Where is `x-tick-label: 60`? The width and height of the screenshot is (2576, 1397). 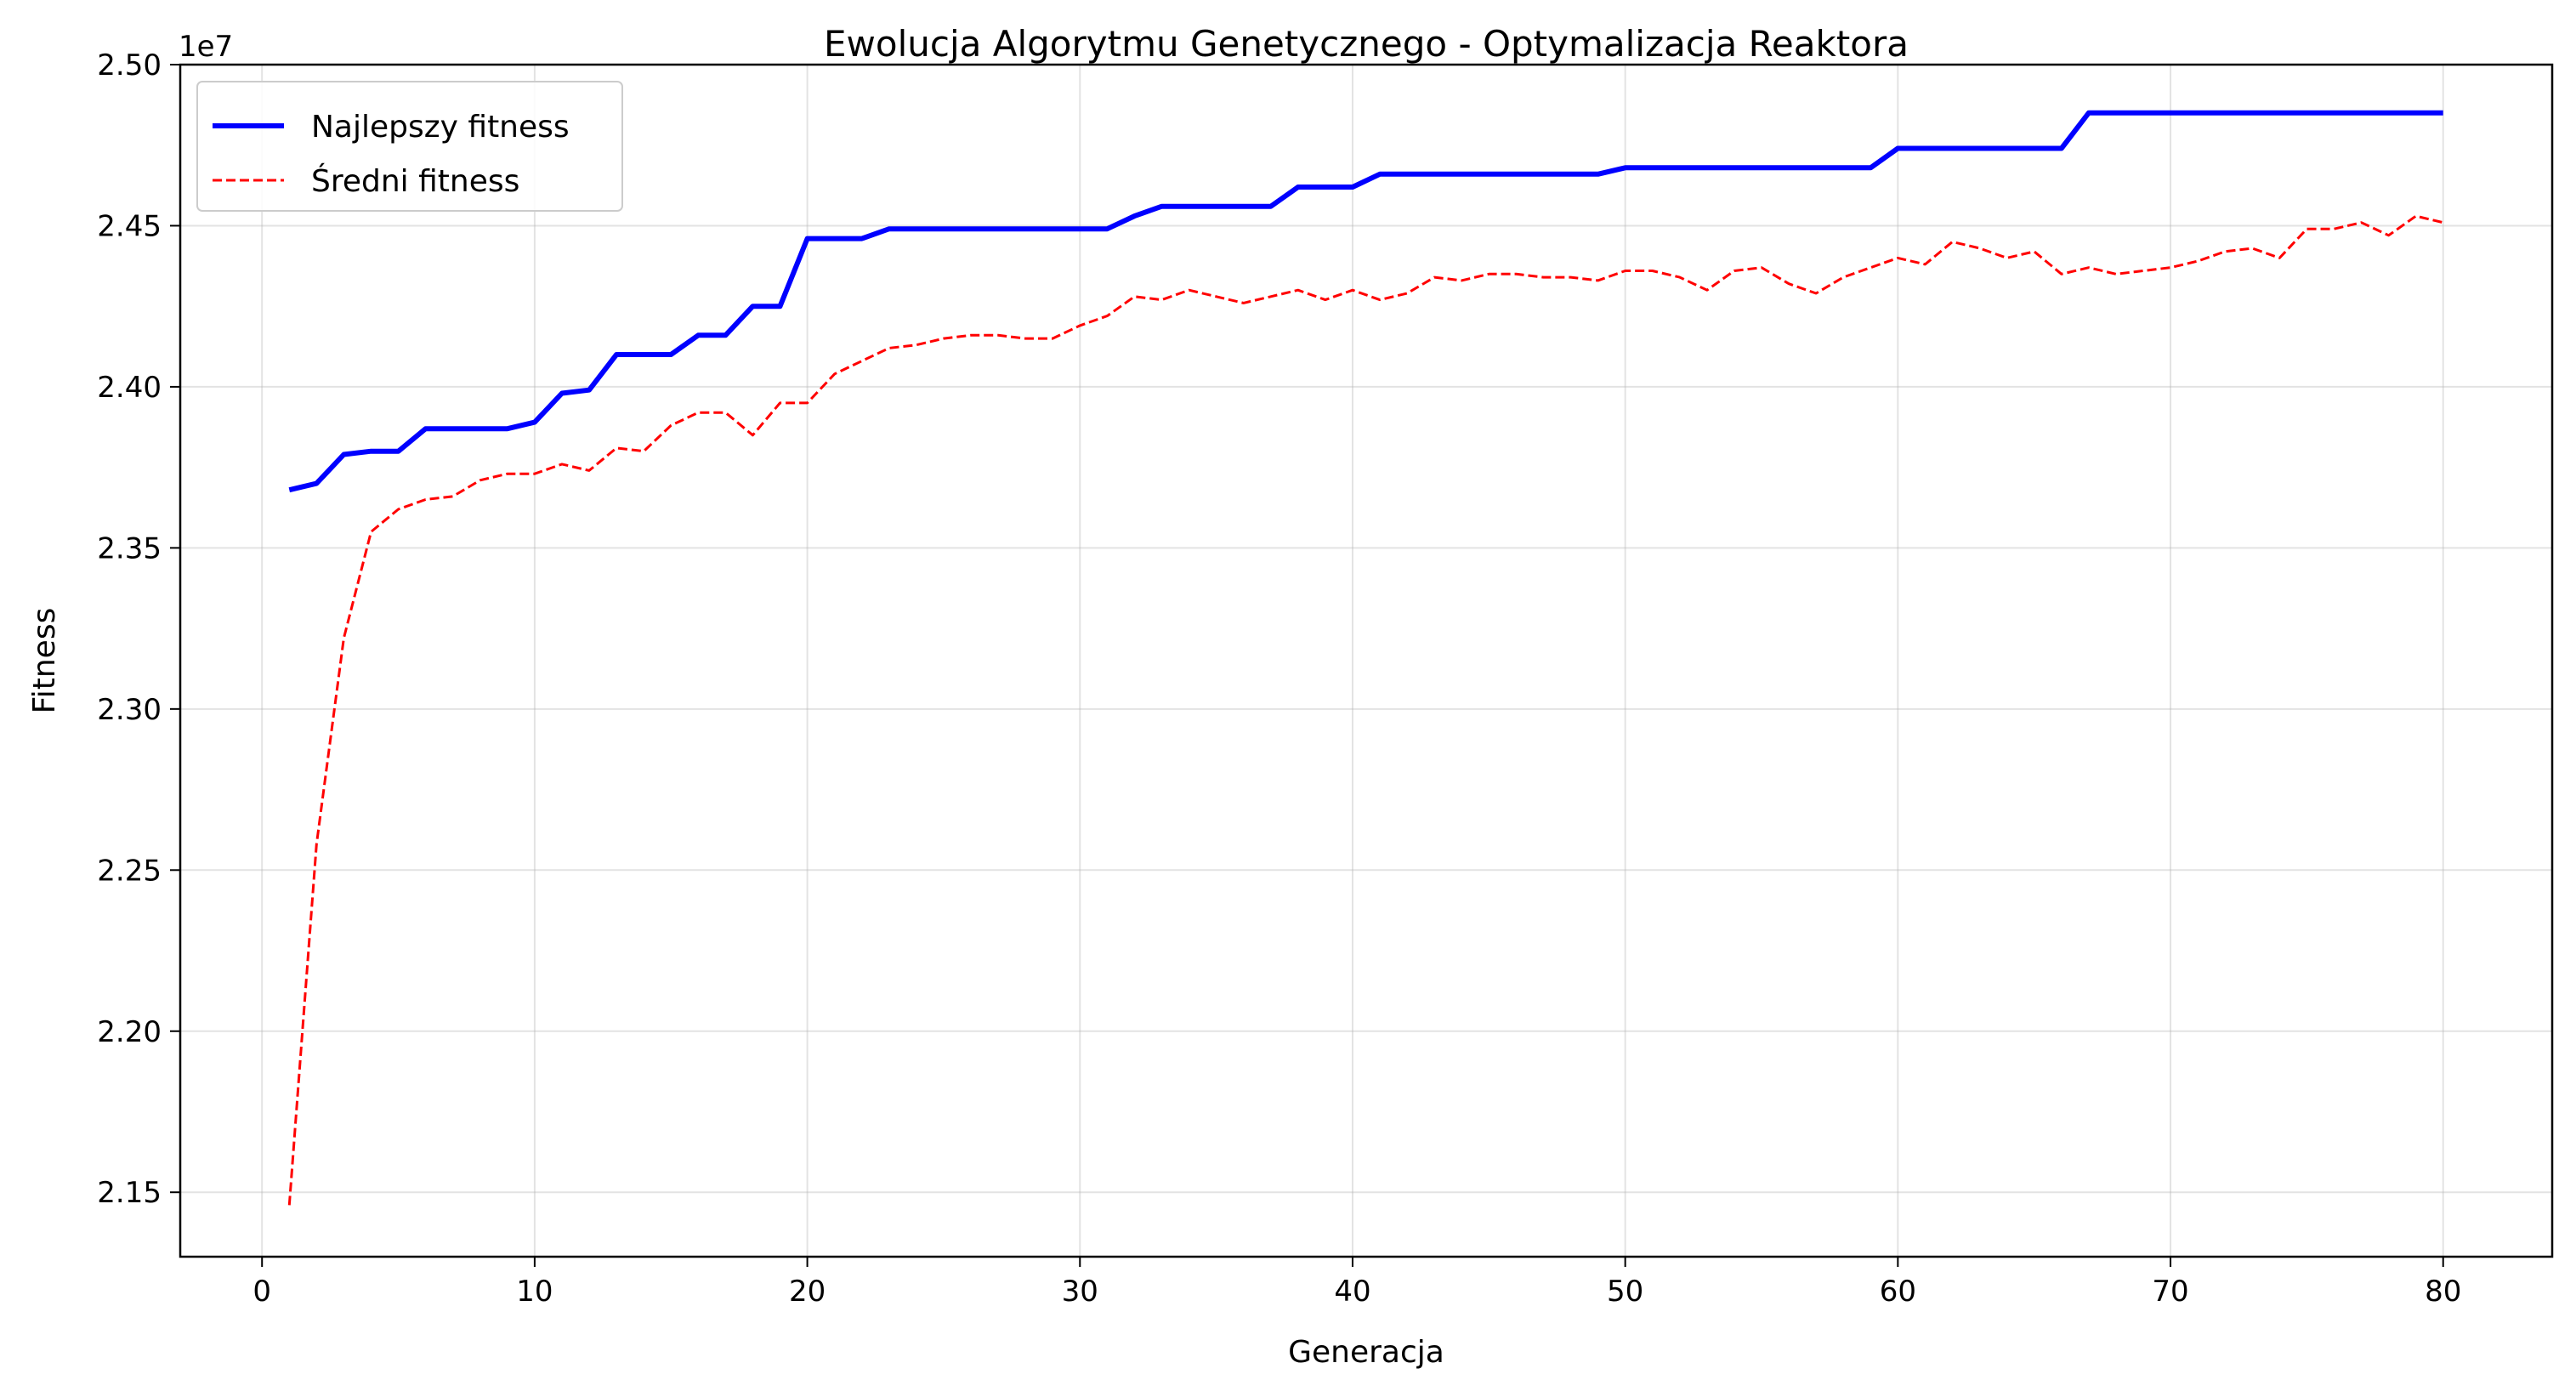
x-tick-label: 60 is located at coordinates (1898, 1292).